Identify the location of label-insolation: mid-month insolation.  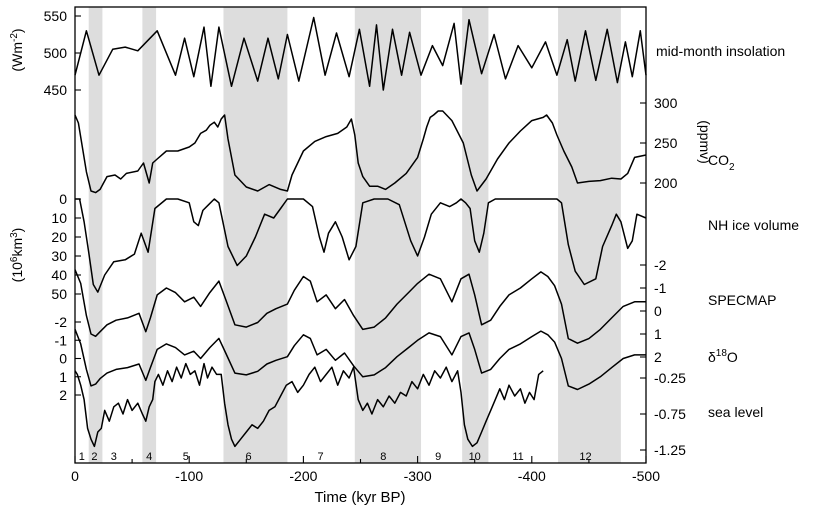
(720, 51).